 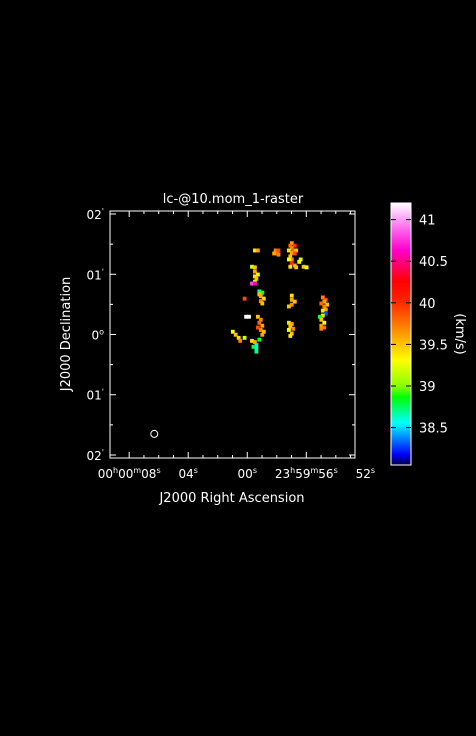 What do you see at coordinates (427, 387) in the screenshot?
I see `colorbar-tick-label: 39` at bounding box center [427, 387].